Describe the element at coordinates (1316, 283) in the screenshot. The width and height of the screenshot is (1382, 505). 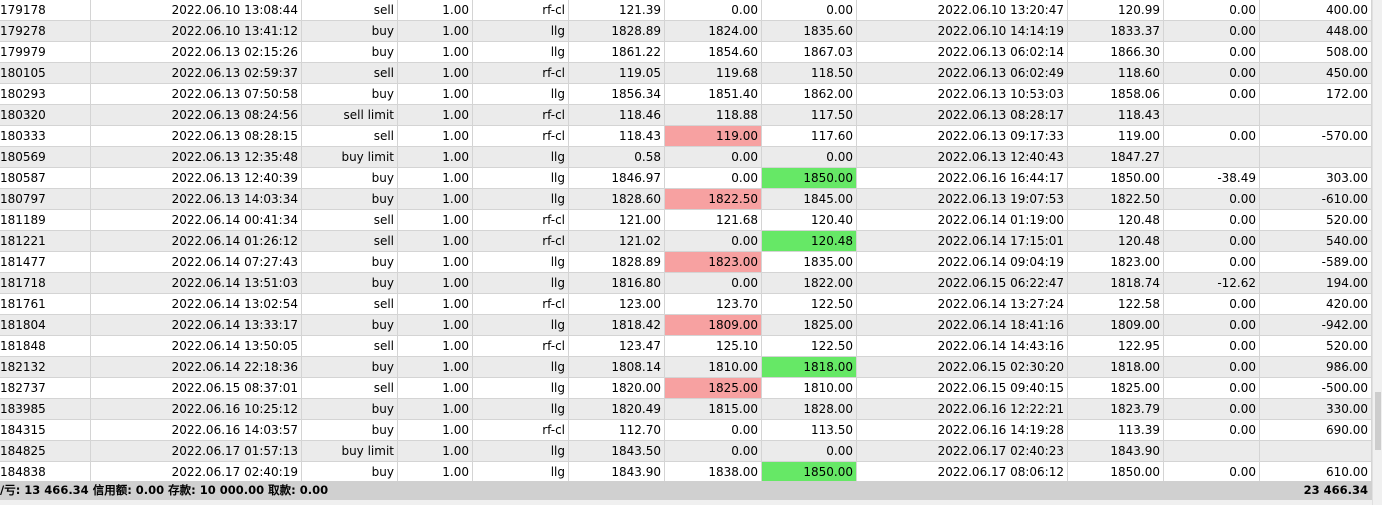
I see `profit-cell: 194.00` at that location.